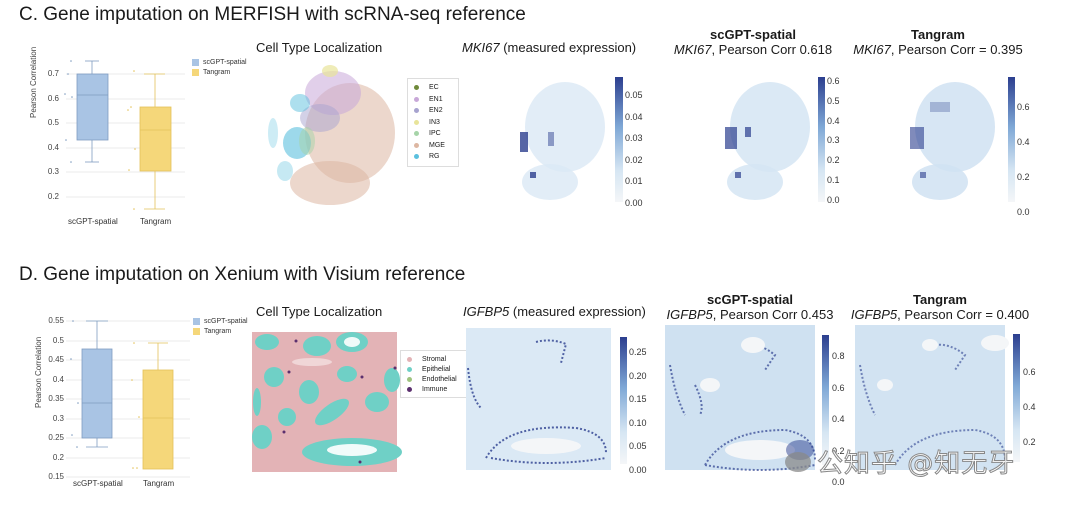 Image resolution: width=1080 pixels, height=505 pixels. I want to click on legend-label: IPC, so click(435, 134).